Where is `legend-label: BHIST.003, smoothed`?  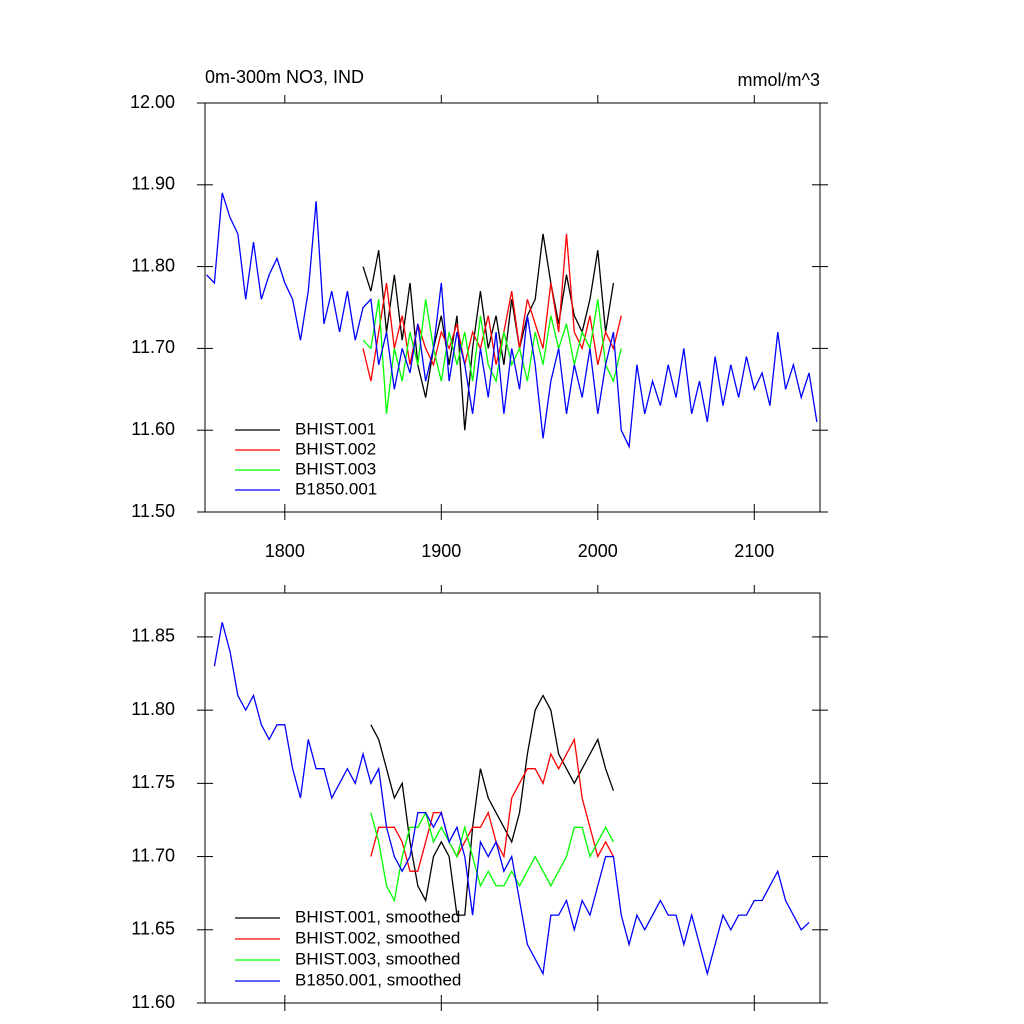
legend-label: BHIST.003, smoothed is located at coordinates (377, 958).